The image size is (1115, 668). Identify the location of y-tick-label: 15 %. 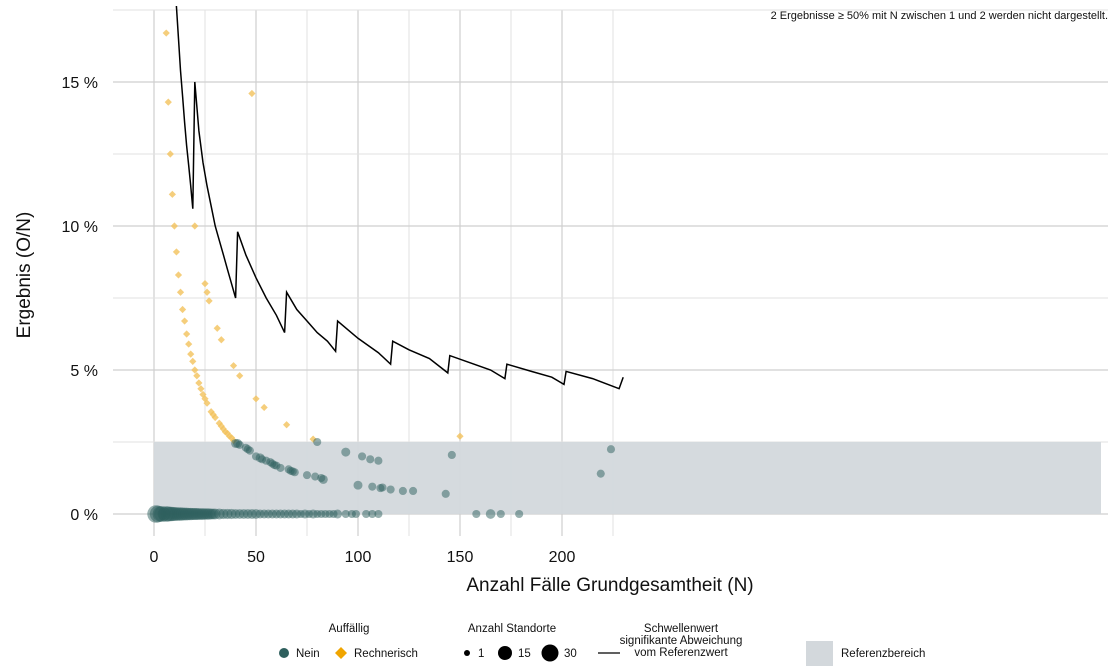
(80, 83).